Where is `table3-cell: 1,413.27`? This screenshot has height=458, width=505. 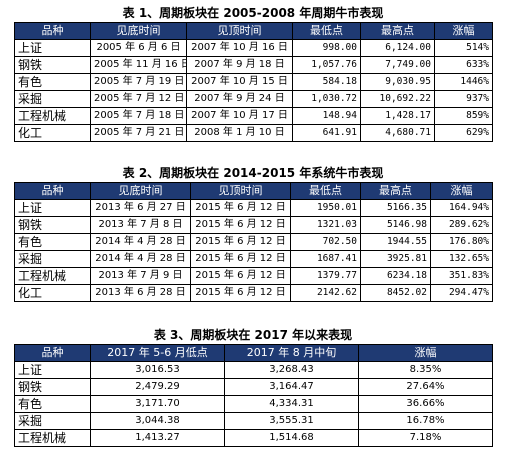 table3-cell: 1,413.27 is located at coordinates (157, 438).